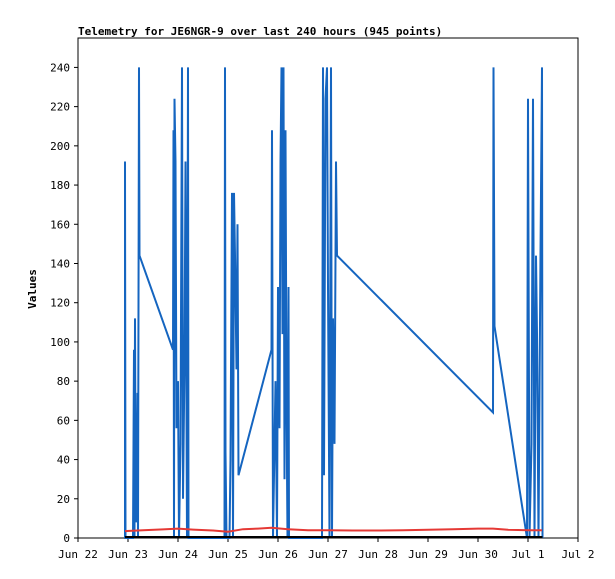 This screenshot has width=615, height=579. I want to click on y-tick-label: 140, so click(60, 263).